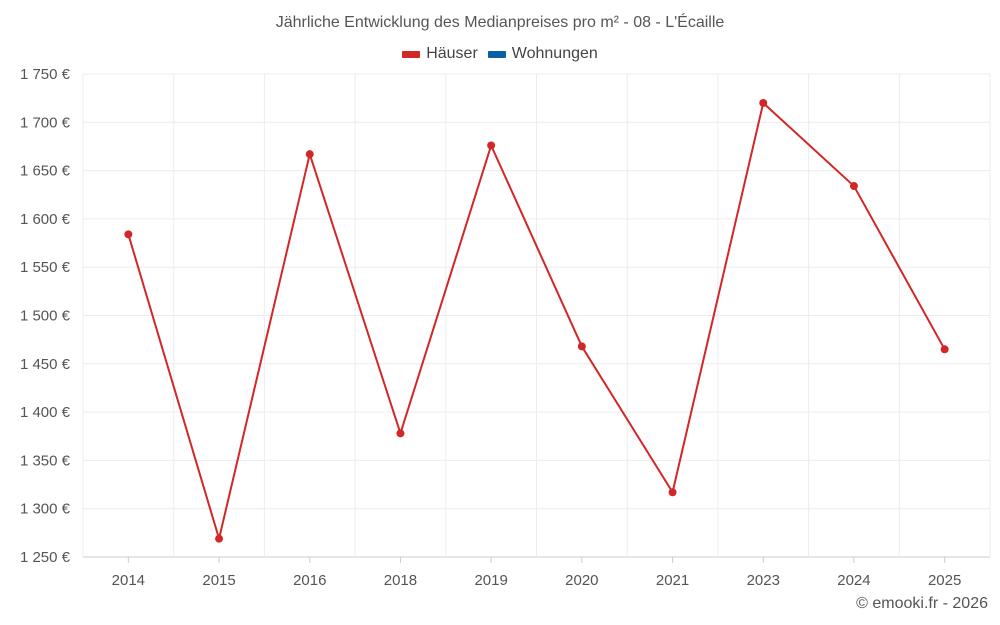 The height and width of the screenshot is (625, 1000). I want to click on x-tick-label: 2024, so click(853, 580).